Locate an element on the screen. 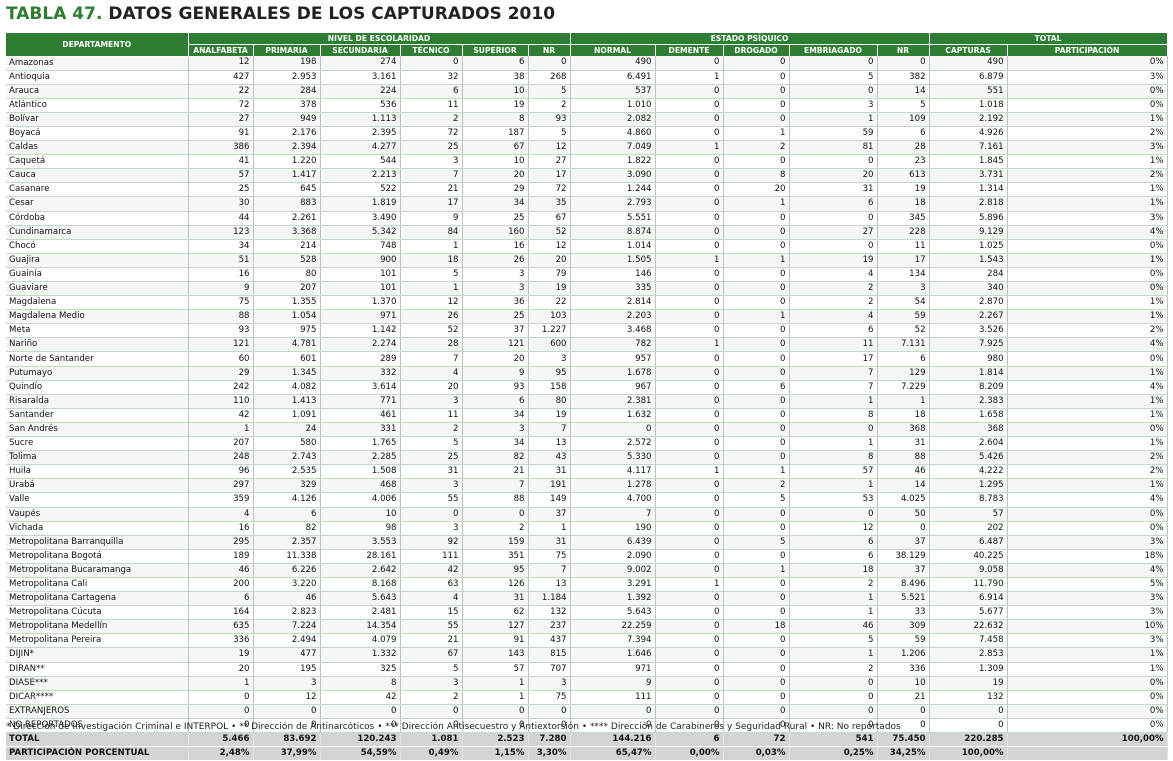  table-cell: 7.394 is located at coordinates (613, 641).